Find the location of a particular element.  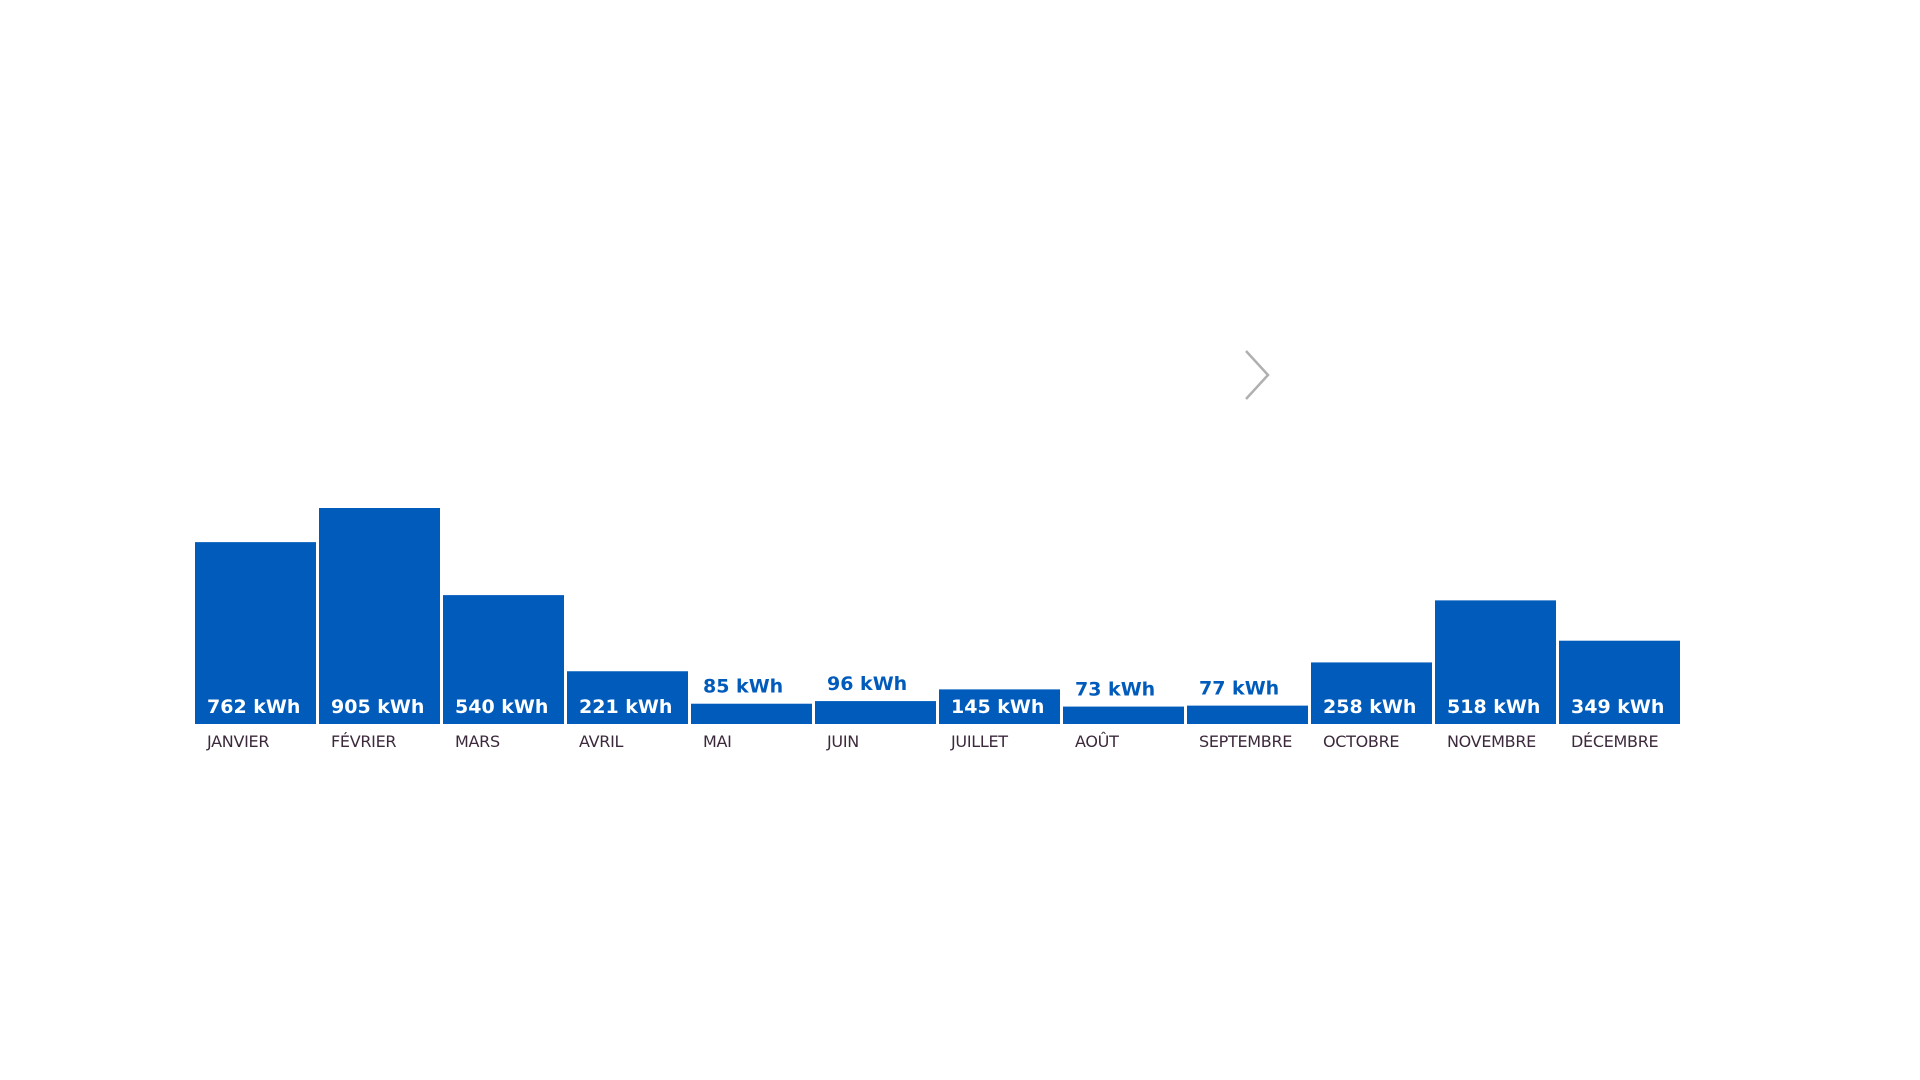

month-label: AOÛT is located at coordinates (1097, 741).